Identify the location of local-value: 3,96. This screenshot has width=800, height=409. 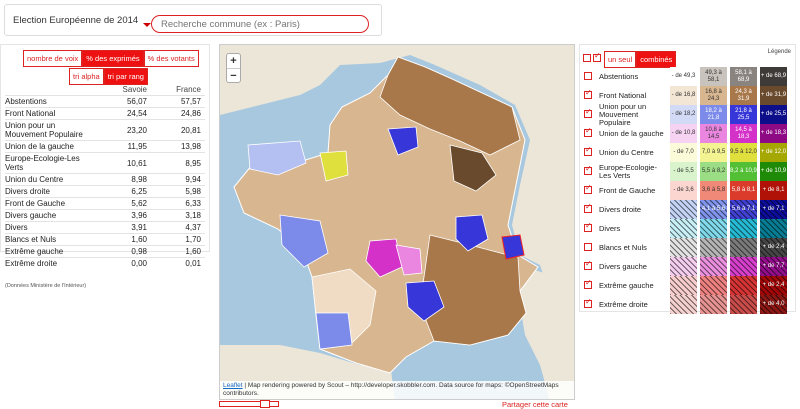
(124, 215).